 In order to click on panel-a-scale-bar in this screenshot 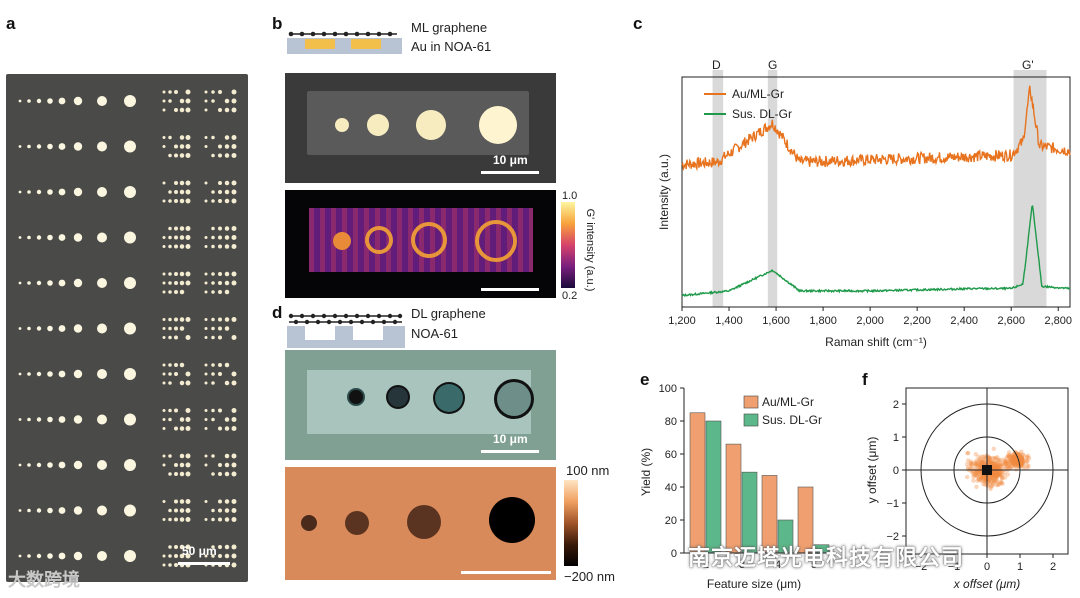, I will do `click(204, 563)`.